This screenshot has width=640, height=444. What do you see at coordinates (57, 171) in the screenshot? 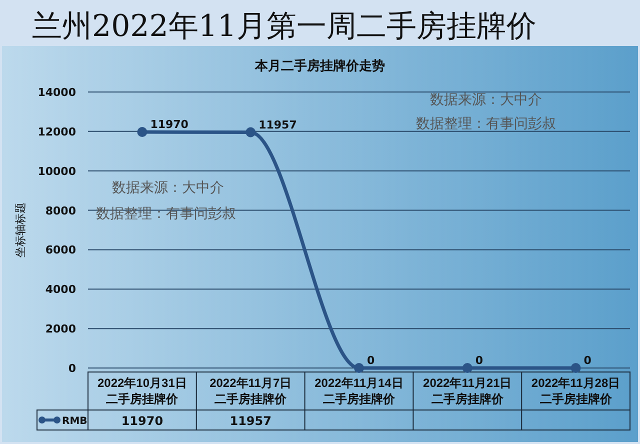
I see `y-tick-label: 10000` at bounding box center [57, 171].